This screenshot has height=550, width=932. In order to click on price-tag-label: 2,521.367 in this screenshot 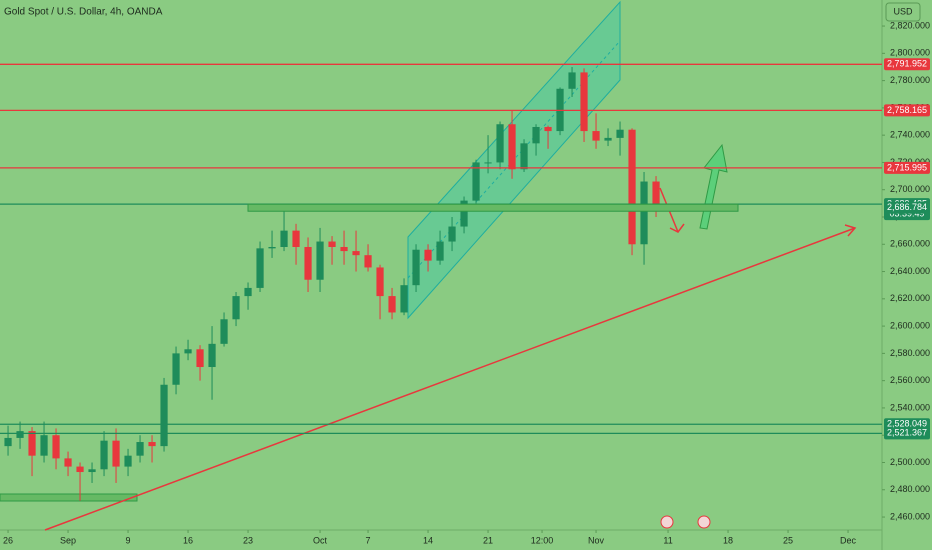, I will do `click(907, 433)`.